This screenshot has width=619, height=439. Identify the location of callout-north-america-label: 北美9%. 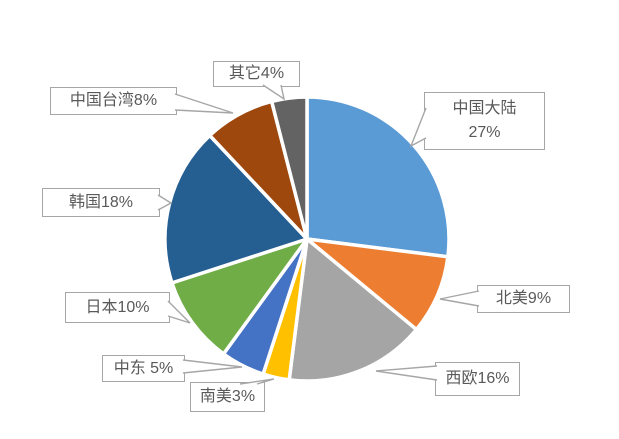
(523, 298).